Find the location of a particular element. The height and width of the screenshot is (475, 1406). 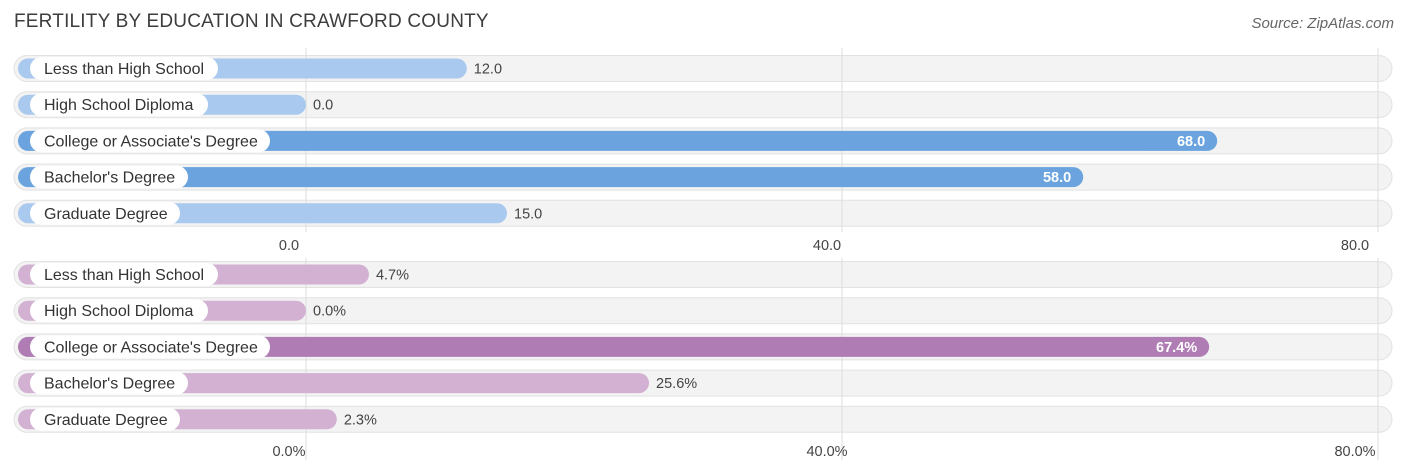

tick-label: 0.0% is located at coordinates (288, 452).